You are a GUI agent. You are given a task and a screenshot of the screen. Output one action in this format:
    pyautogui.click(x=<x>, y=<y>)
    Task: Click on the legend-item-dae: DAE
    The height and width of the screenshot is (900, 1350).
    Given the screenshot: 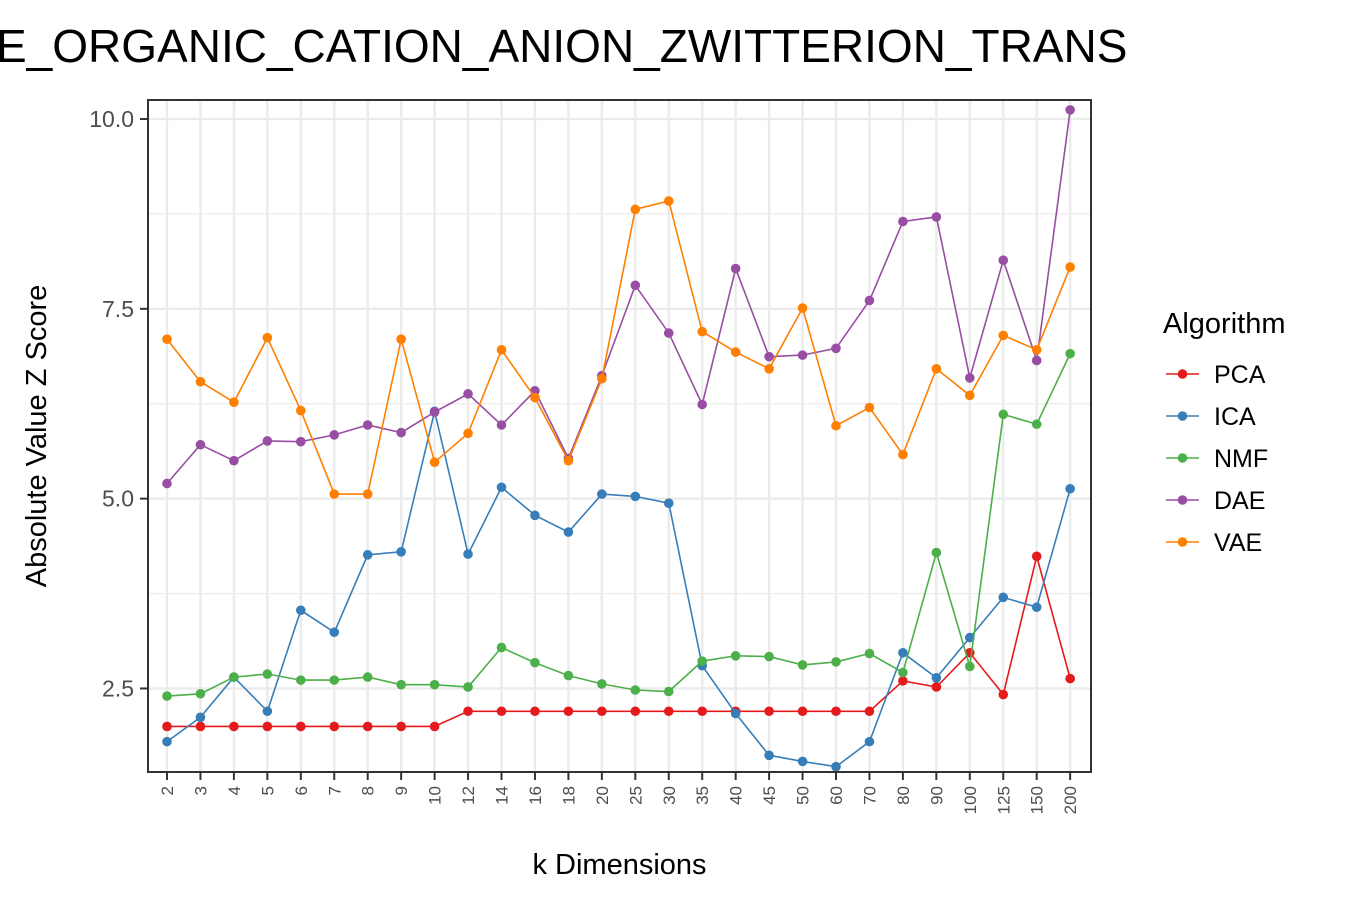 What is the action you would take?
    pyautogui.click(x=1215, y=501)
    